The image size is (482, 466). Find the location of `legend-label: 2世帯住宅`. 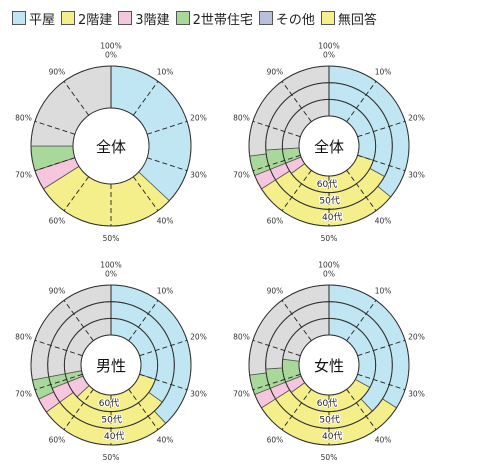

legend-label: 2世帯住宅 is located at coordinates (222, 20).